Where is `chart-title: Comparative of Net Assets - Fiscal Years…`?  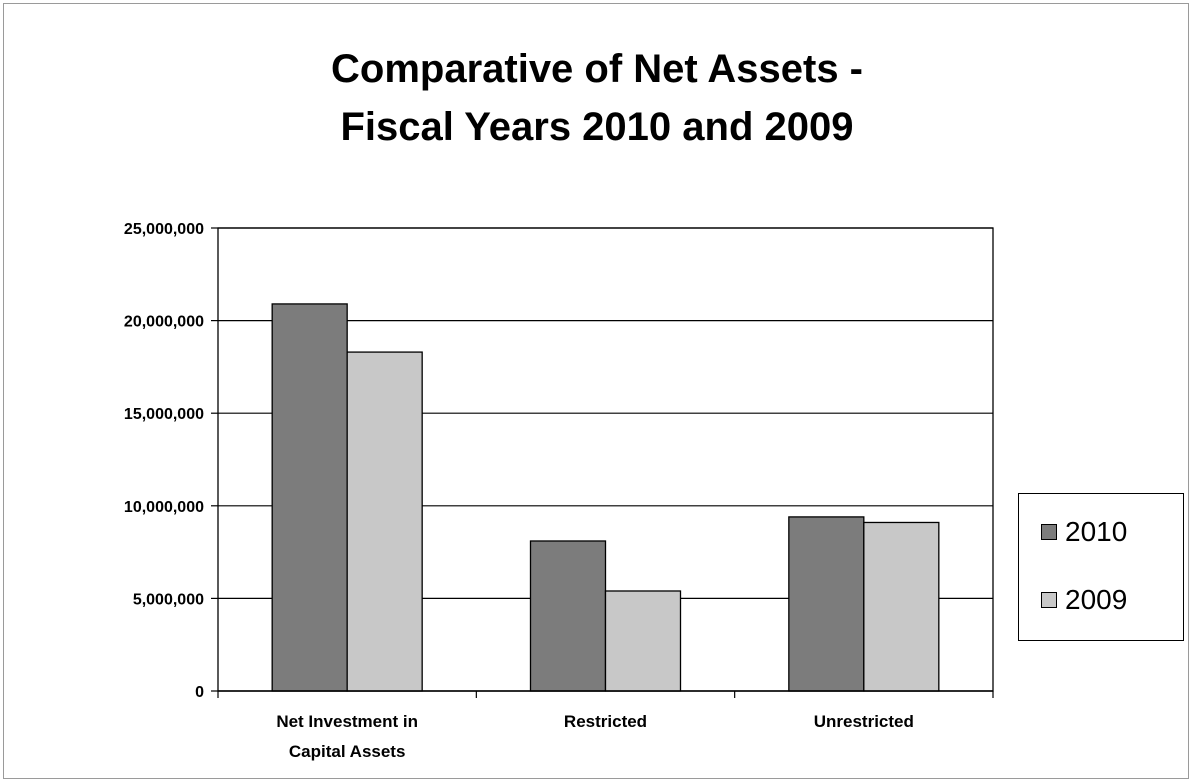
chart-title: Comparative of Net Assets - Fiscal Years… is located at coordinates (597, 98).